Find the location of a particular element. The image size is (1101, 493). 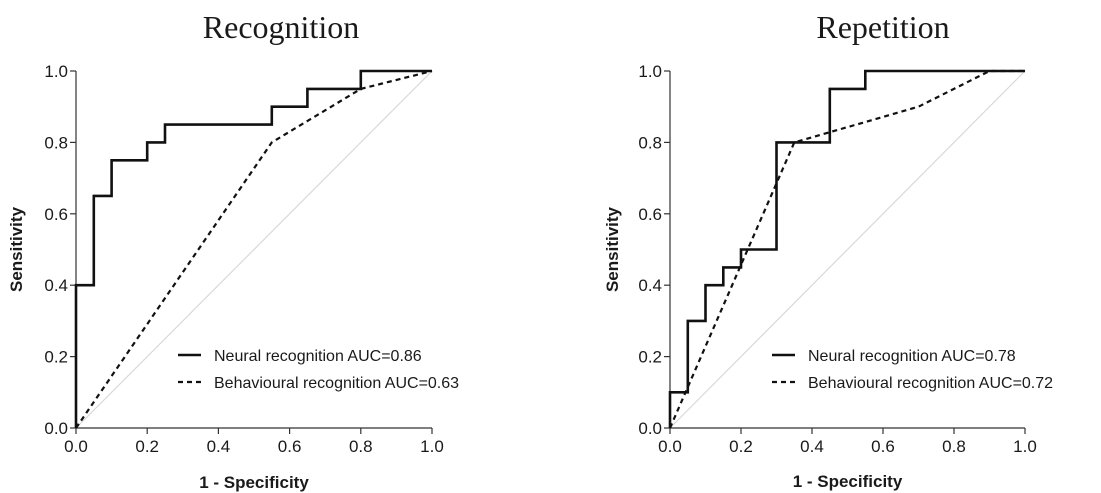

chart-title: Repetition is located at coordinates (882, 27).